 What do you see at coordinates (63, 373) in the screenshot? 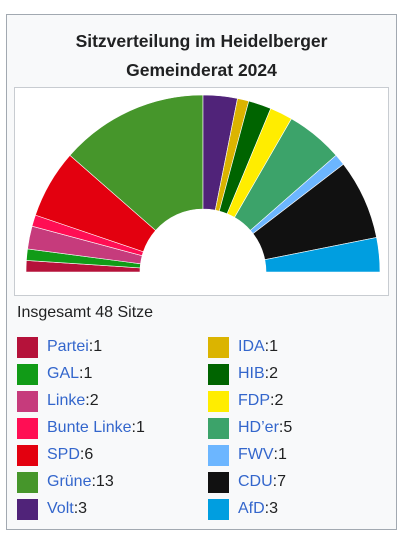
I see `legend-party-link-gal: GAL` at bounding box center [63, 373].